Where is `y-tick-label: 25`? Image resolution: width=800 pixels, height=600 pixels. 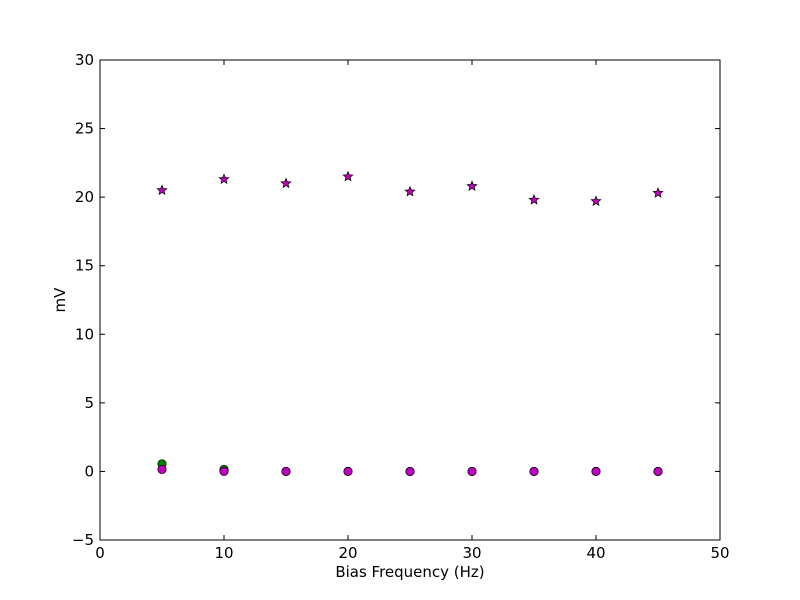
y-tick-label: 25 is located at coordinates (84, 129).